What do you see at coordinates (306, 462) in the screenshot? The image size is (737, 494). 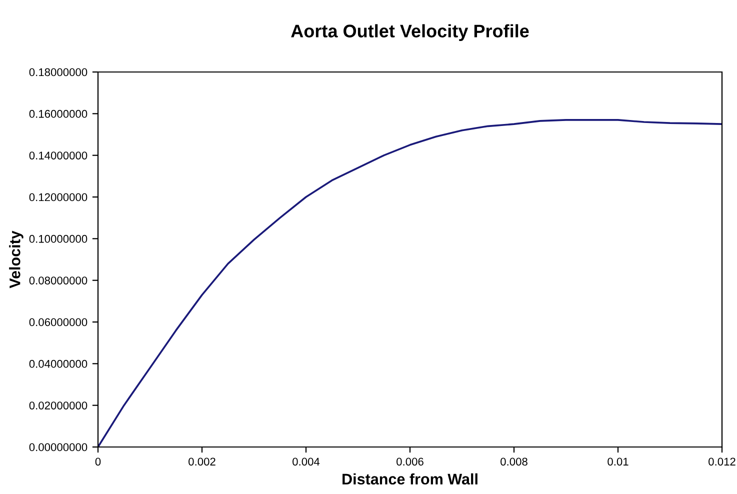 I see `x-tick-label: 0.004` at bounding box center [306, 462].